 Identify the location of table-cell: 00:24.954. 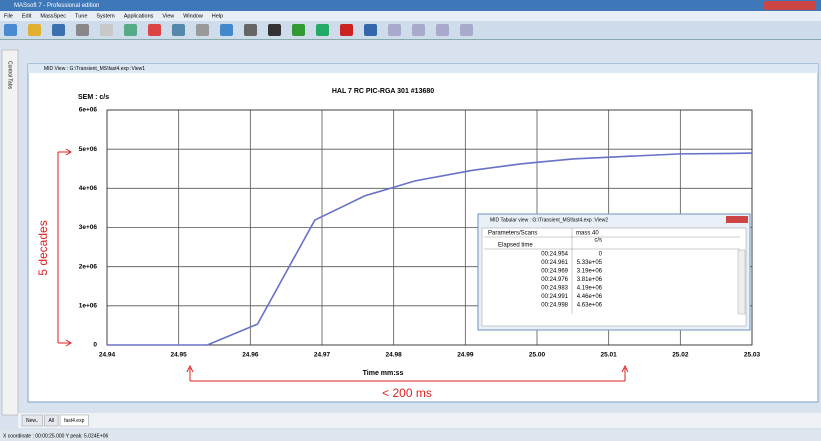
(554, 255).